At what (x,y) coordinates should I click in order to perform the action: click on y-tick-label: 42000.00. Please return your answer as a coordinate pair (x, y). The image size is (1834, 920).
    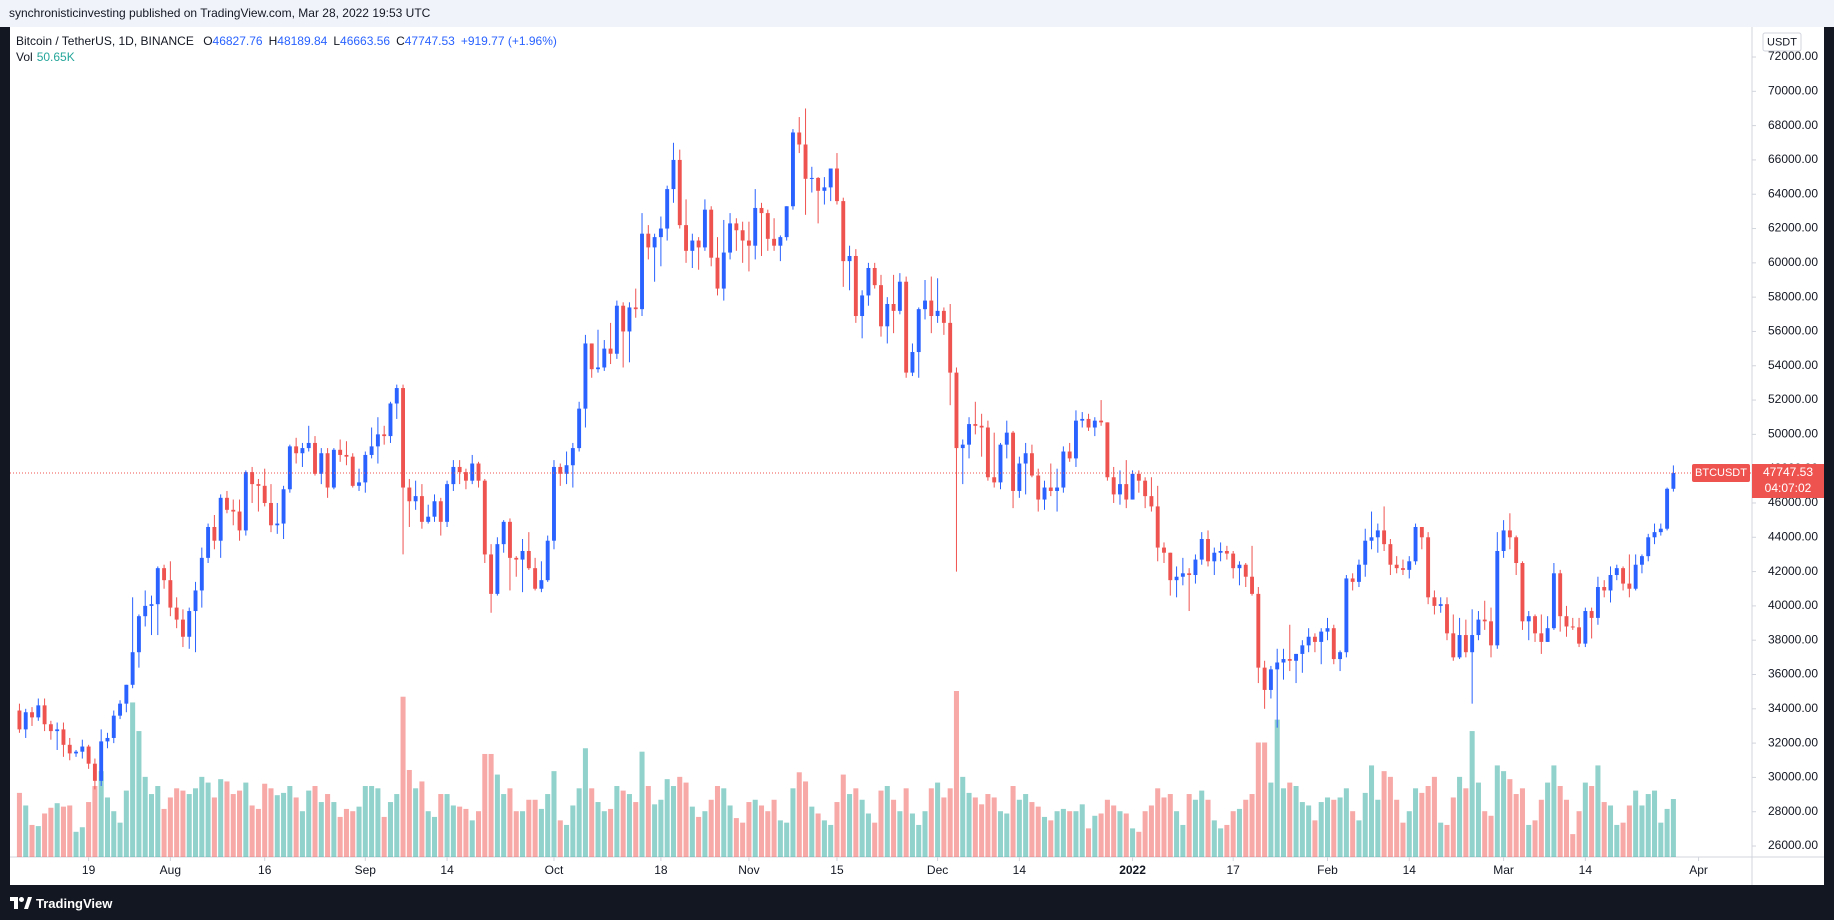
    Looking at the image, I should click on (1793, 571).